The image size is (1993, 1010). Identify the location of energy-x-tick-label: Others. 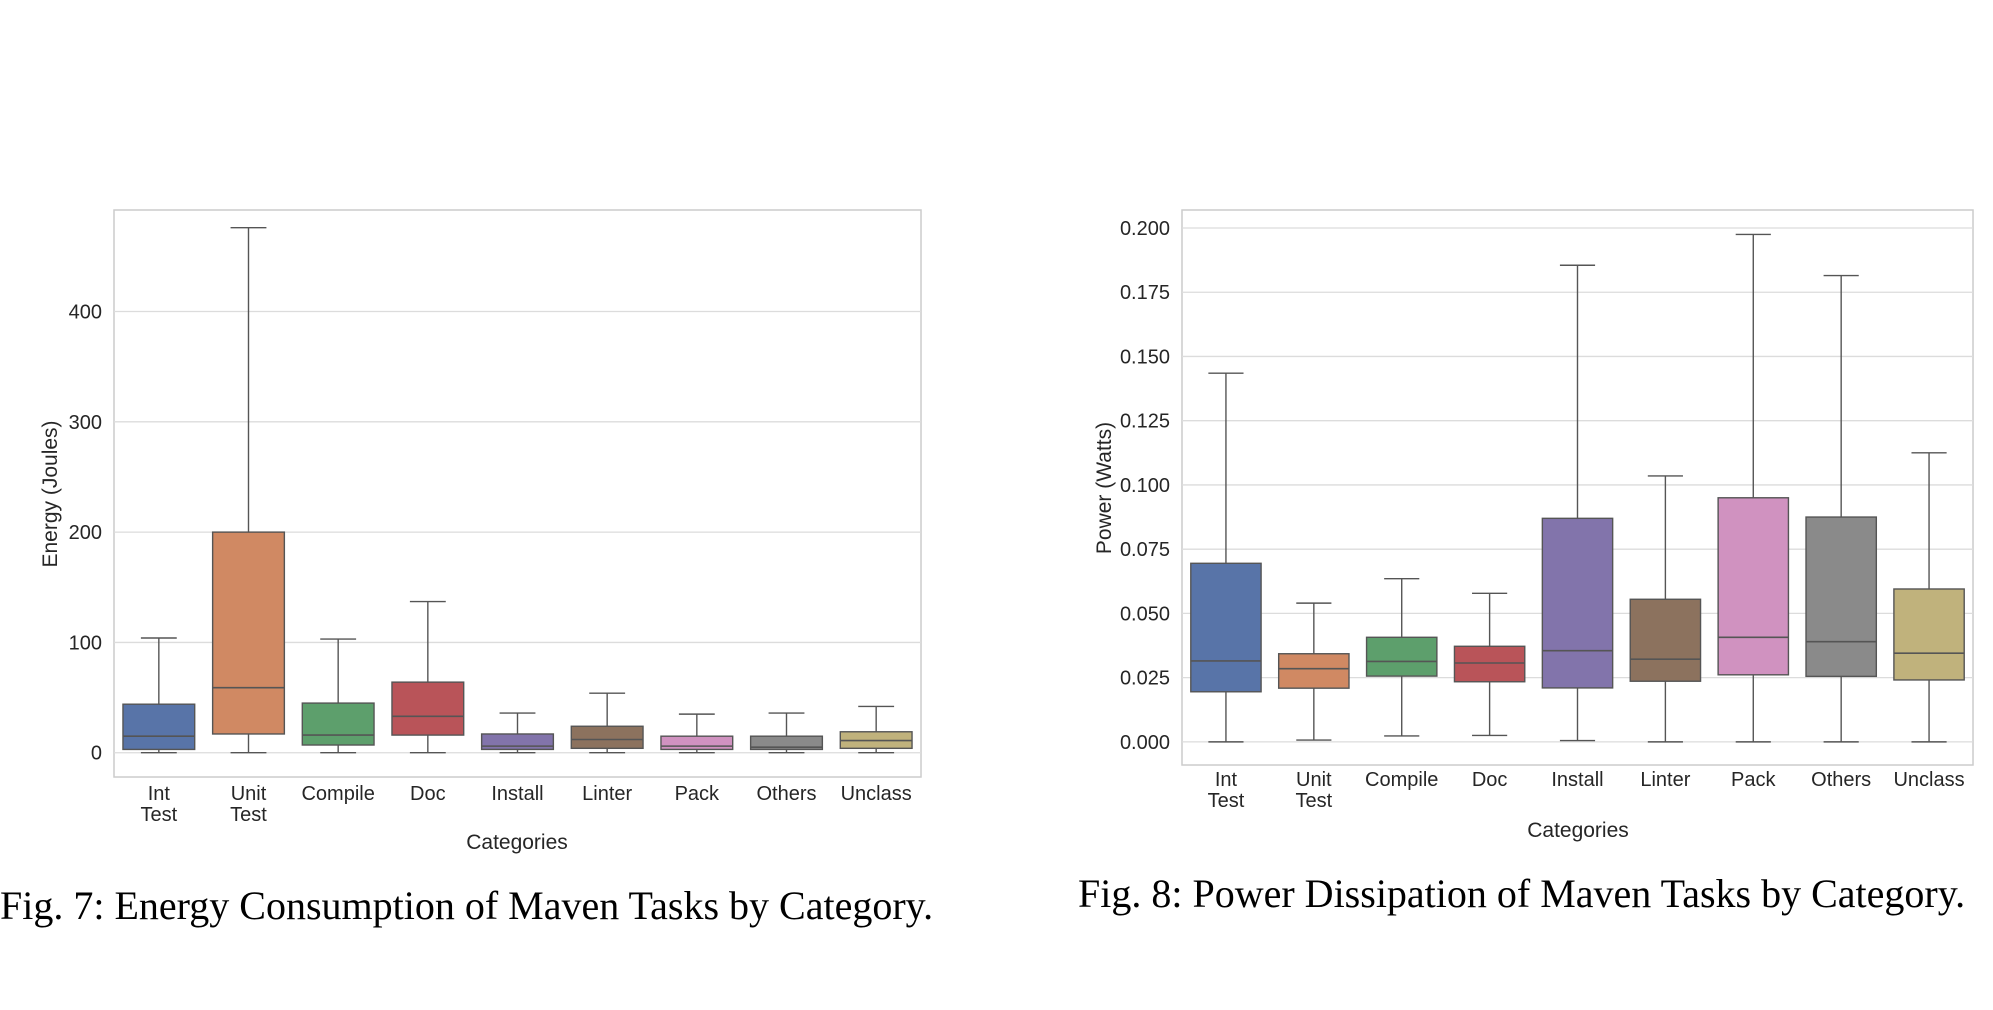
(786, 794).